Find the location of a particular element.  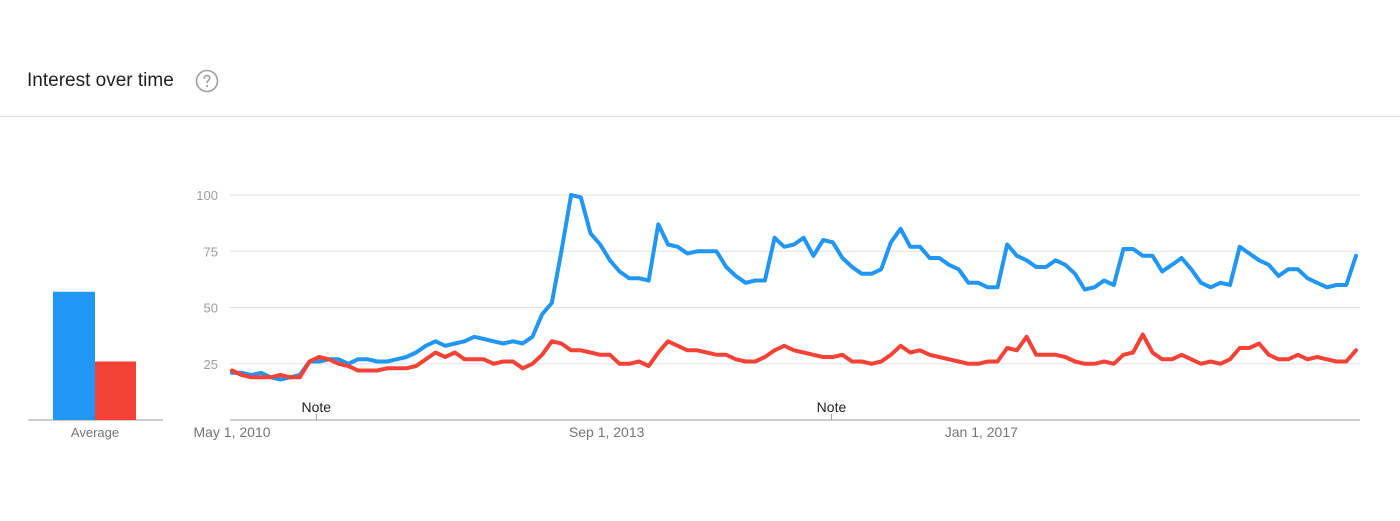

y-tick-label: 100 is located at coordinates (207, 195).